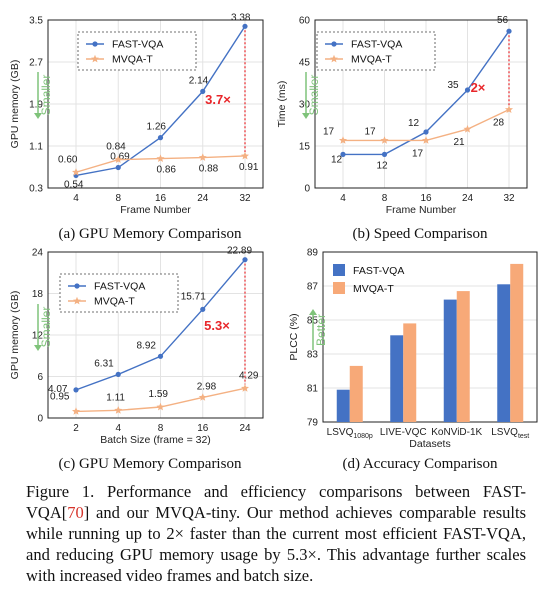  I want to click on x-tick-label: KoNViD-1K, so click(456, 432).